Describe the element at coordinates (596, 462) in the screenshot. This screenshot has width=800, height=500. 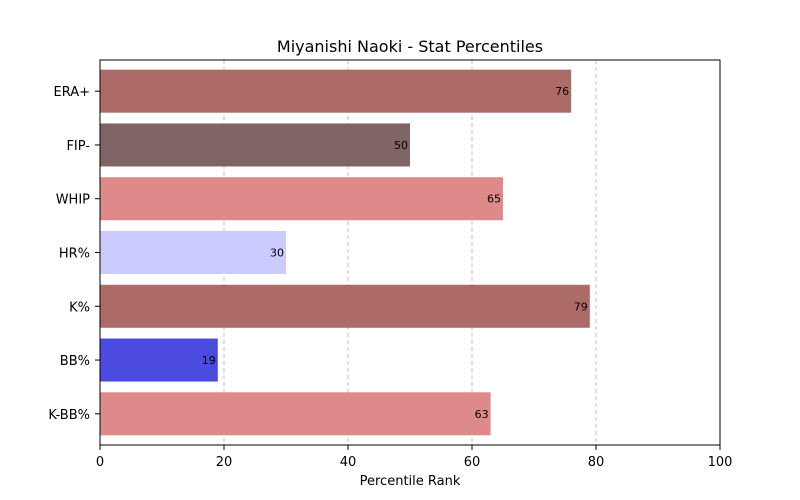
I see `x-tick-label: 80` at that location.